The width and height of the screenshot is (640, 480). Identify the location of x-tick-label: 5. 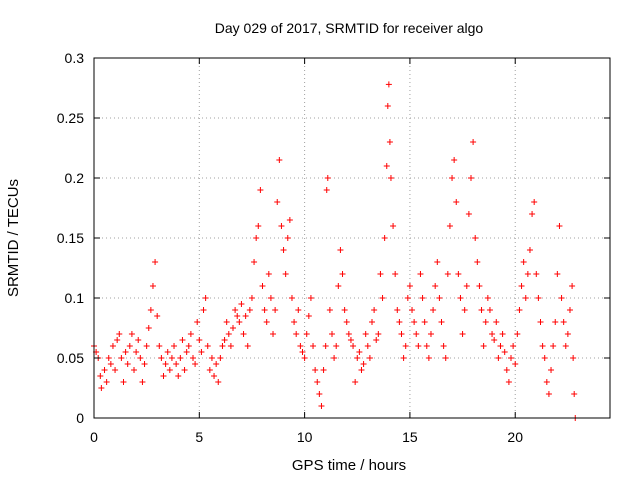
(199, 437).